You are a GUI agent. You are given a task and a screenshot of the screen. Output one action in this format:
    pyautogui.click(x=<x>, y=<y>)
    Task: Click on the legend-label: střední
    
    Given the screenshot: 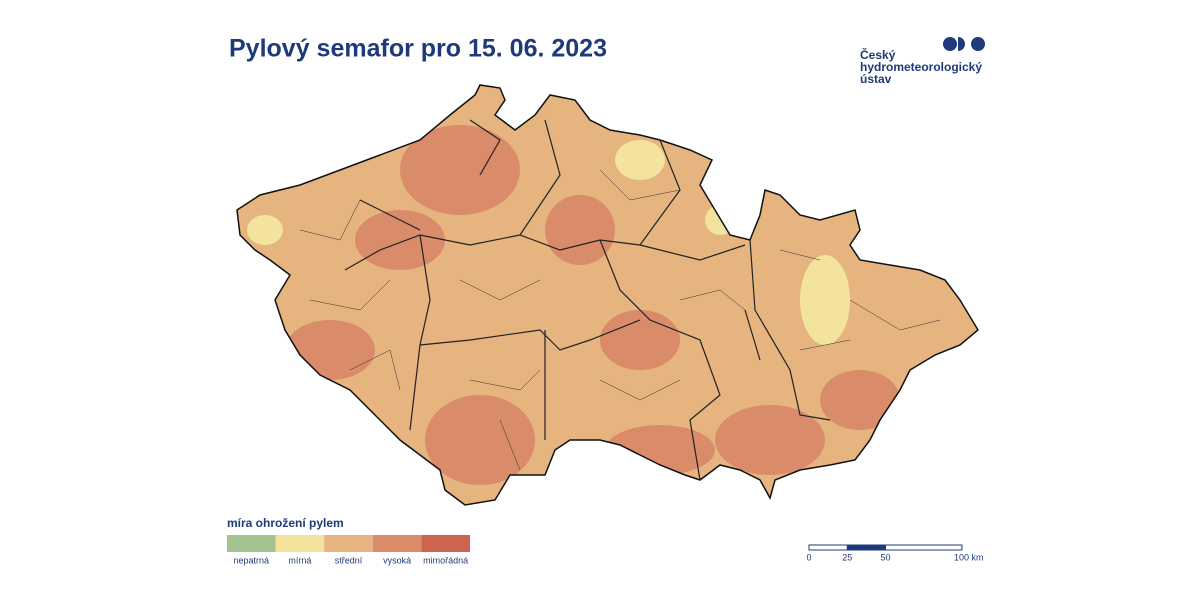 What is the action you would take?
    pyautogui.click(x=349, y=560)
    